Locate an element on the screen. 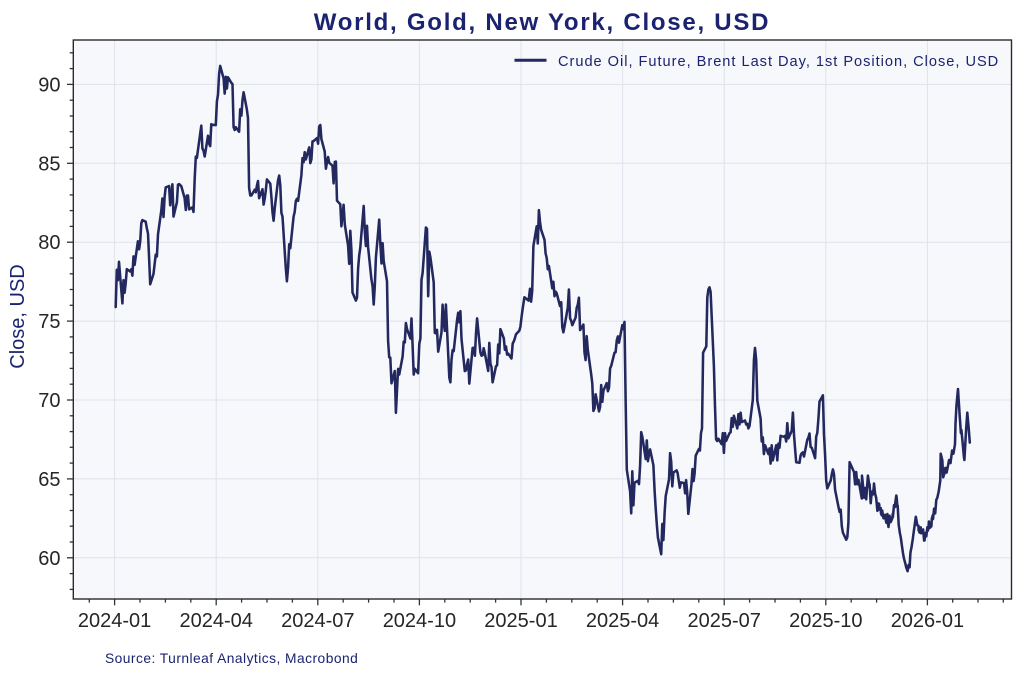 The height and width of the screenshot is (678, 1024). svg-text: 85 is located at coordinates (49, 164).